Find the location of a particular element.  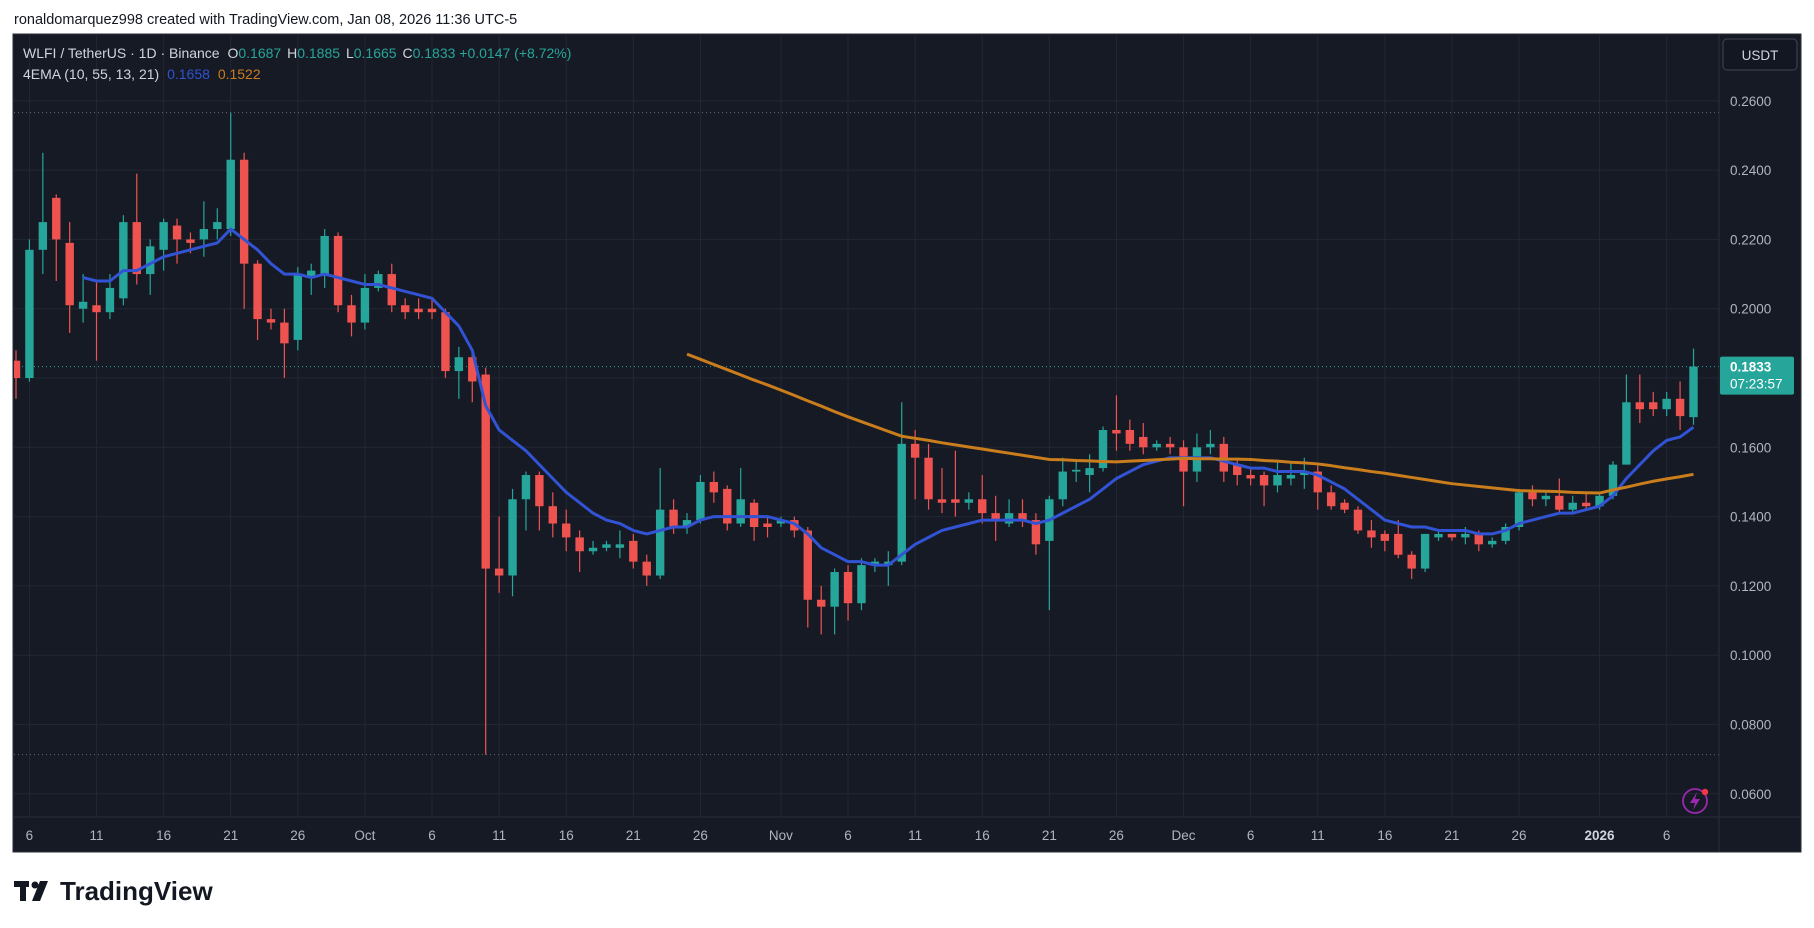

y-tick-label: 0.1400 is located at coordinates (1750, 517).